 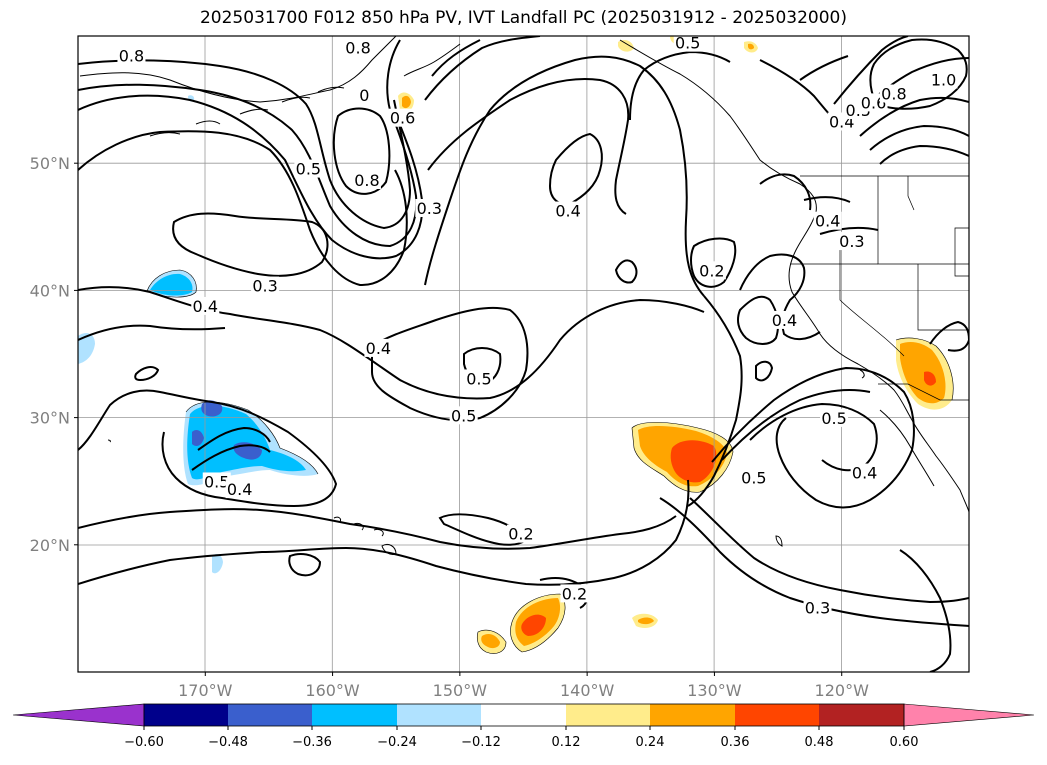 What do you see at coordinates (481, 742) in the screenshot?
I see `colorbar-tick-label: −0.12` at bounding box center [481, 742].